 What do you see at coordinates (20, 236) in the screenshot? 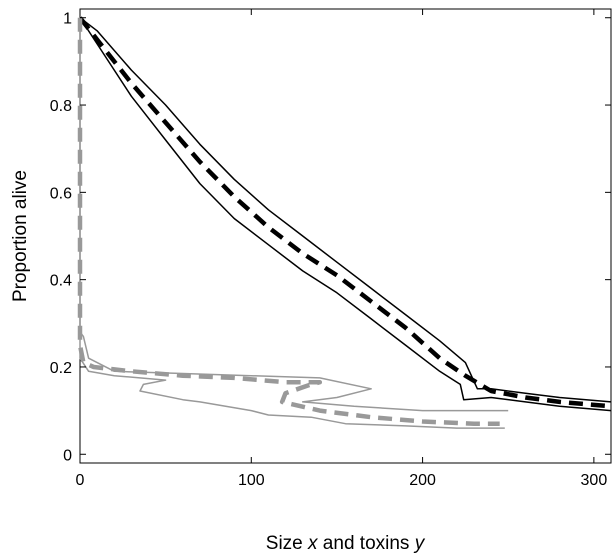
I see `y-axis-title: Proportion alive` at bounding box center [20, 236].